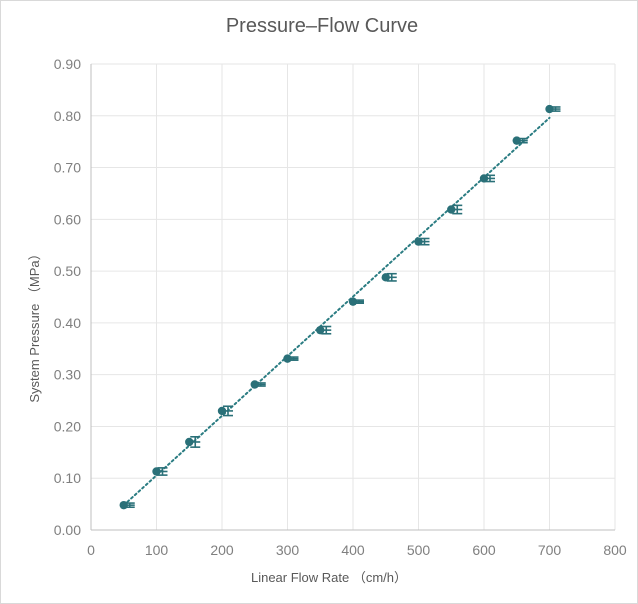 This screenshot has width=638, height=604. What do you see at coordinates (157, 550) in the screenshot?
I see `x-tick-label: 100` at bounding box center [157, 550].